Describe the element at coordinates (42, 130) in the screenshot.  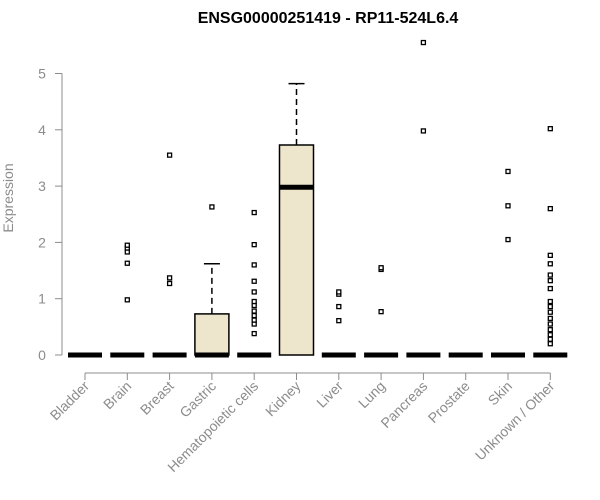
I see `y-tick-label: 4` at that location.